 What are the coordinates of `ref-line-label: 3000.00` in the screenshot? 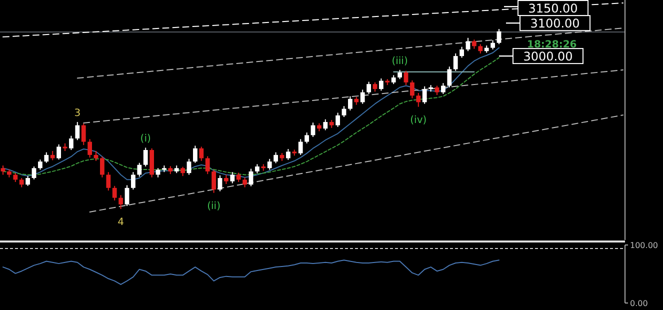 It's located at (548, 57).